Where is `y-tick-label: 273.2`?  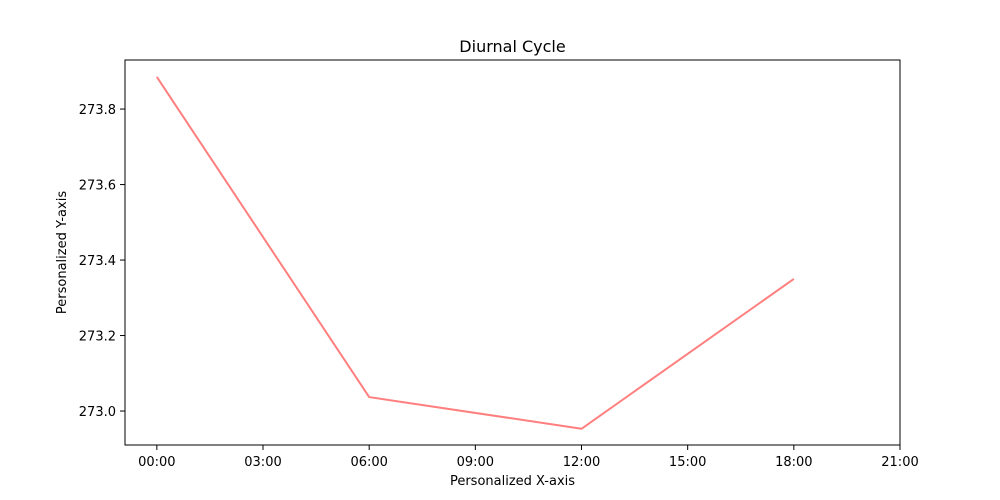
y-tick-label: 273.2 is located at coordinates (97, 337).